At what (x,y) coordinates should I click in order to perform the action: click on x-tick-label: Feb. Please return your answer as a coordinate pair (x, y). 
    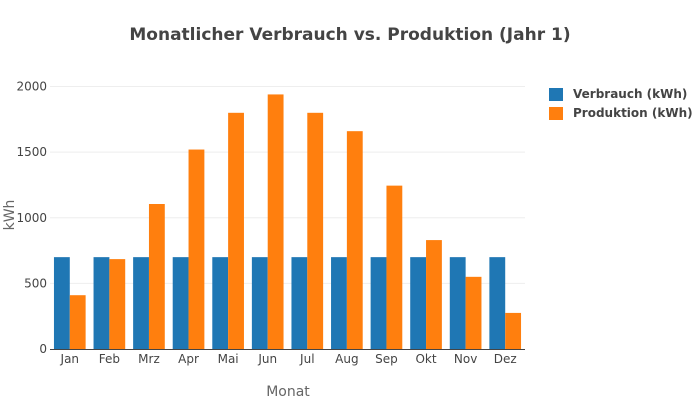
    Looking at the image, I should click on (109, 359).